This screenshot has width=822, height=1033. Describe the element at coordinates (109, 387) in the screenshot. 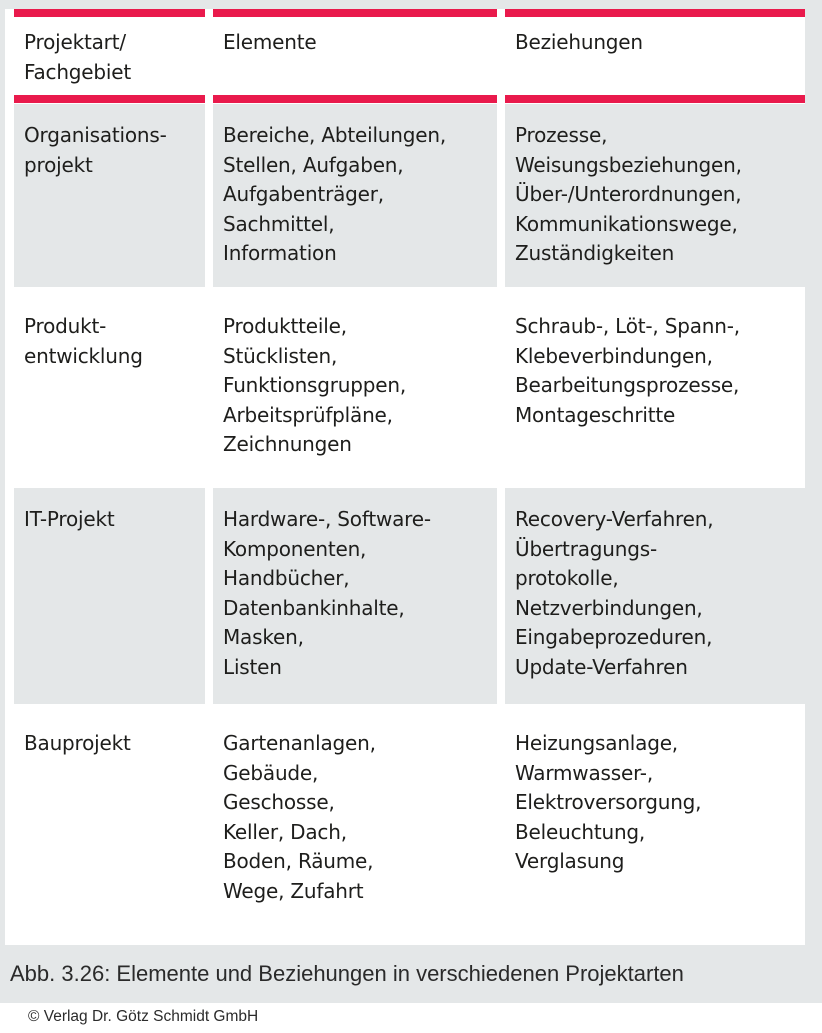

I see `cell-projektart: Produkt- entwicklung` at that location.